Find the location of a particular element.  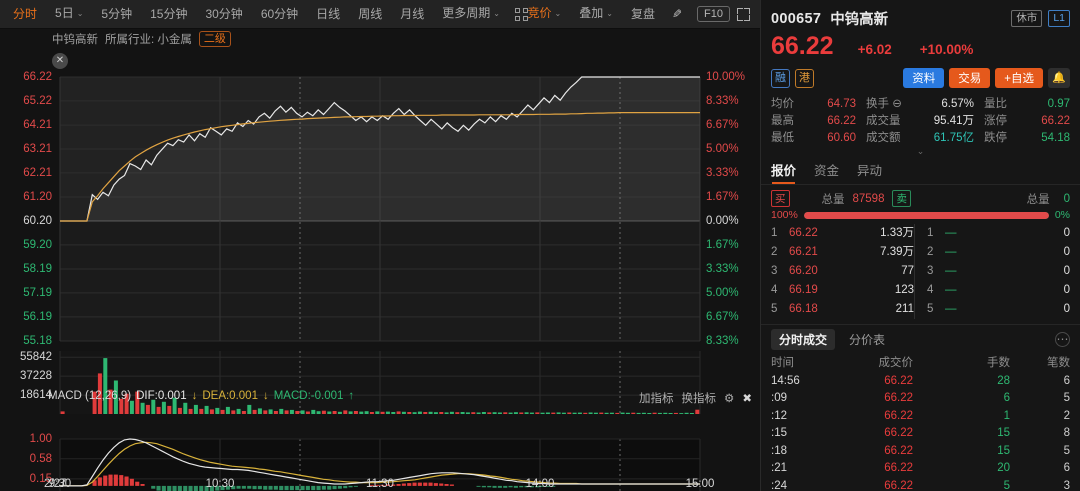

fullscreen-icon is located at coordinates (743, 14).